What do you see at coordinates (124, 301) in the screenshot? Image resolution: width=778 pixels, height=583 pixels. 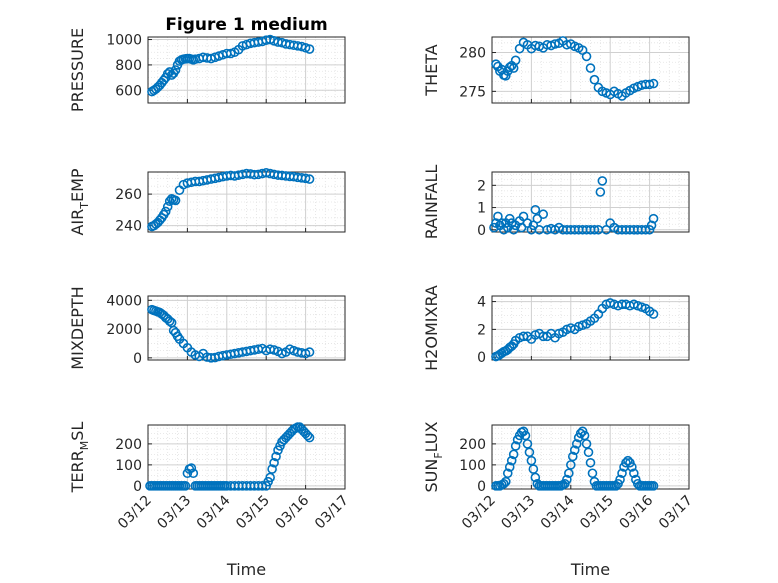 I see `y-tick-label: 4000` at bounding box center [124, 301].